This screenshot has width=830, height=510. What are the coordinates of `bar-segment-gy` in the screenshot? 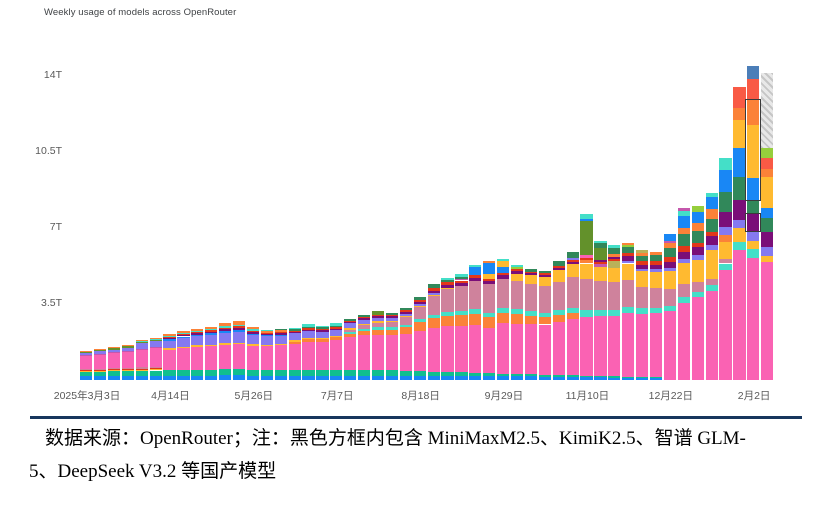 It's located at (767, 110).